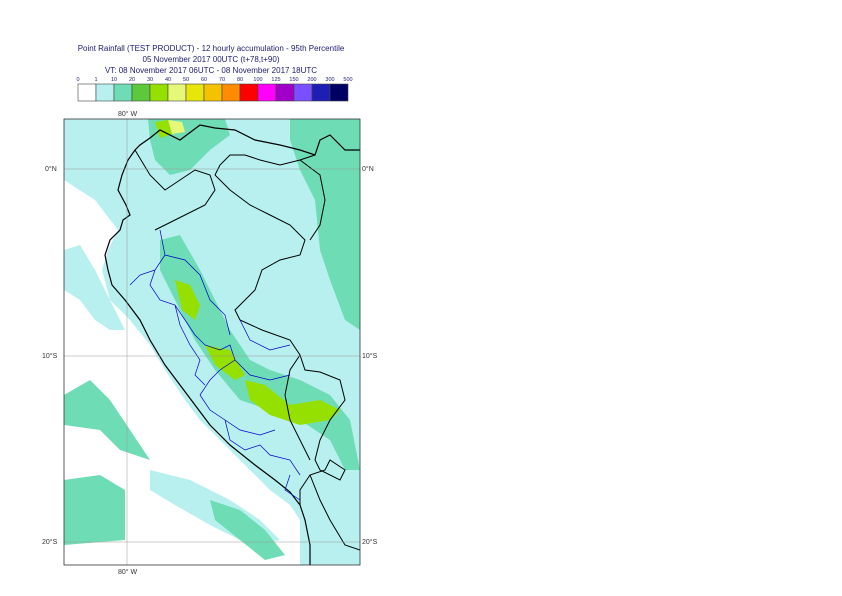 The width and height of the screenshot is (842, 596). Describe the element at coordinates (186, 80) in the screenshot. I see `legend-threshold-label: 50` at that location.